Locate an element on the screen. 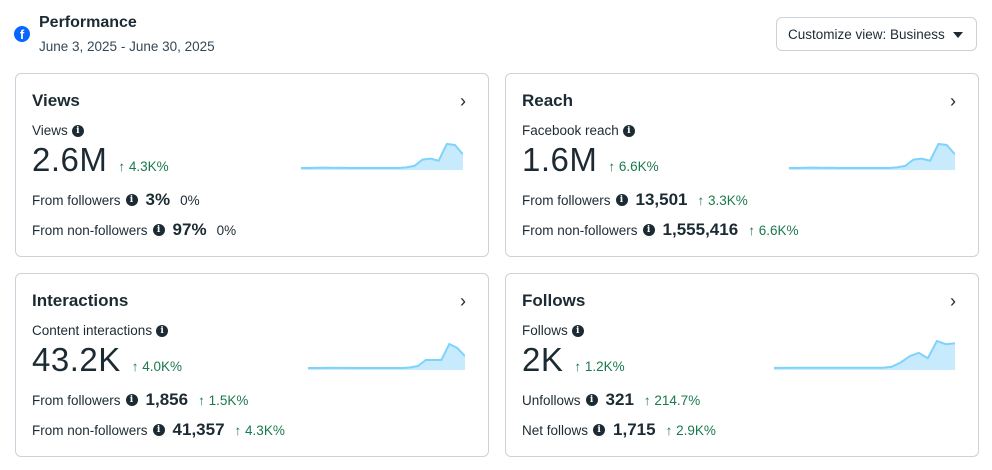 The image size is (992, 470). metric-value: 43.2K ↑ 4.0K% is located at coordinates (107, 360).